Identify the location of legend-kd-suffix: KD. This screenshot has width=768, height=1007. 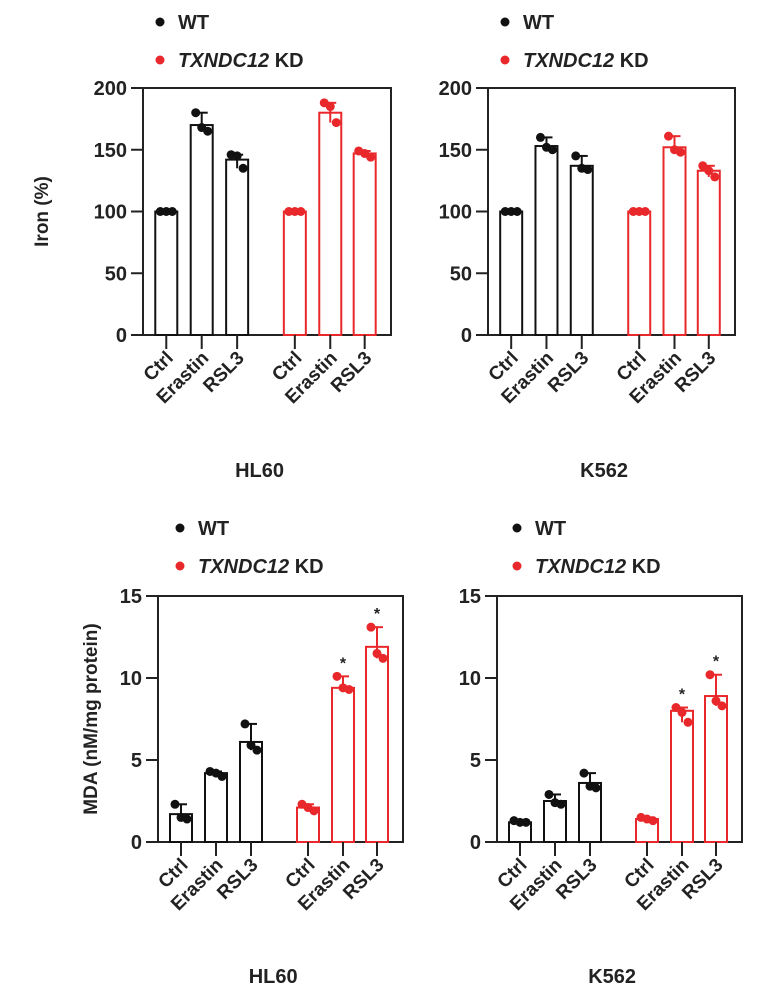
(286, 61).